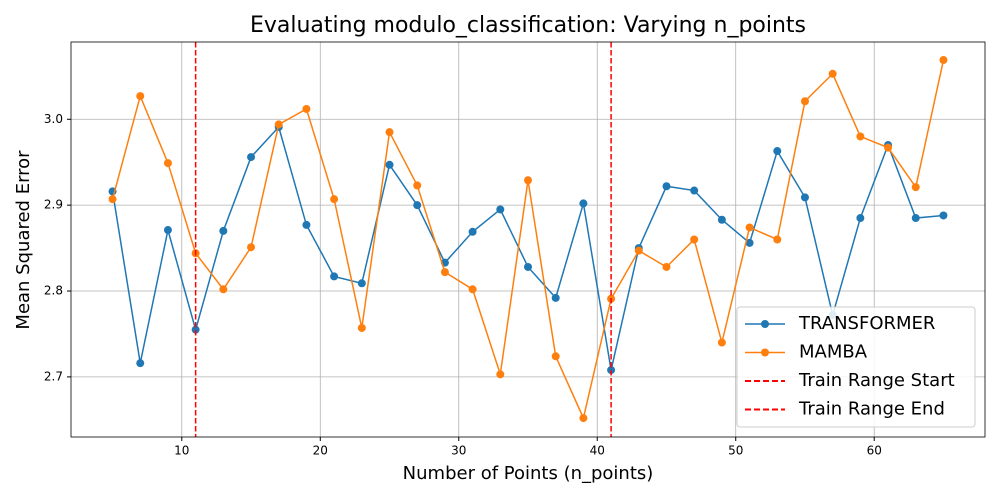 The height and width of the screenshot is (500, 1000). I want to click on y-tick-label: 2.7, so click(53, 376).